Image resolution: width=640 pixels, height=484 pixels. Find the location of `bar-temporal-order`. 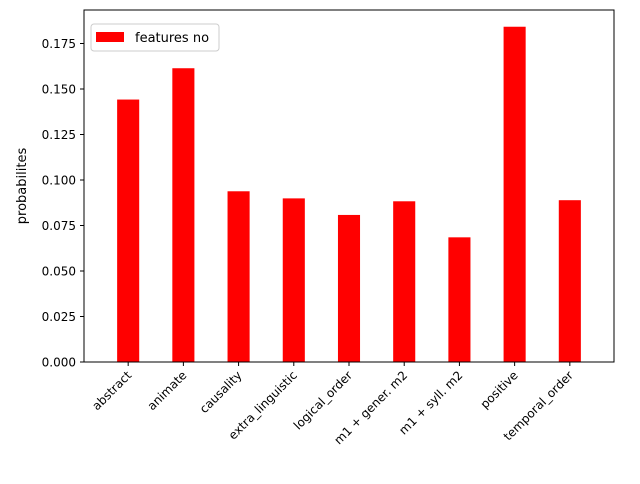

bar-temporal-order is located at coordinates (569, 281).